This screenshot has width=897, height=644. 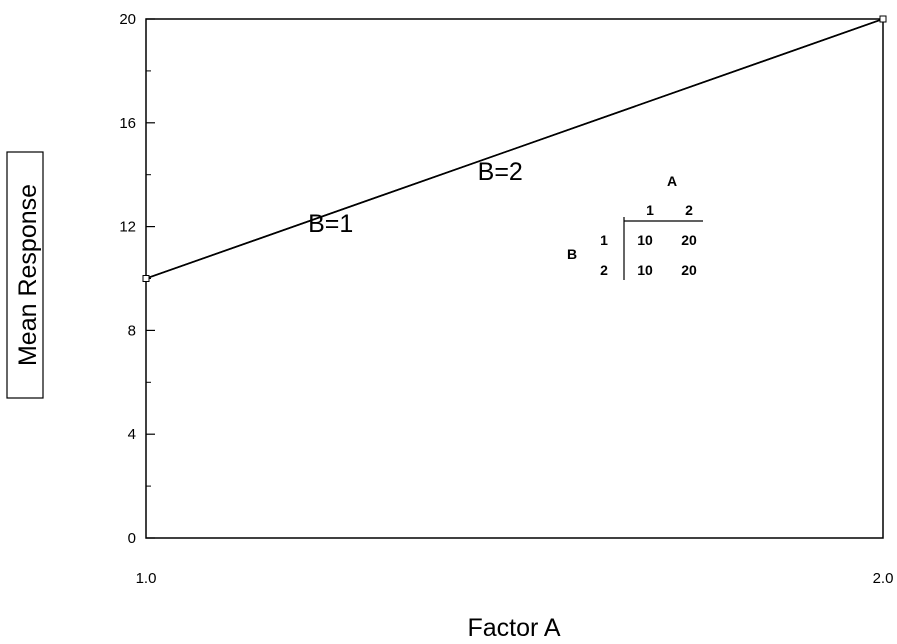 What do you see at coordinates (604, 270) in the screenshot?
I see `inset-row-label-2: 2` at bounding box center [604, 270].